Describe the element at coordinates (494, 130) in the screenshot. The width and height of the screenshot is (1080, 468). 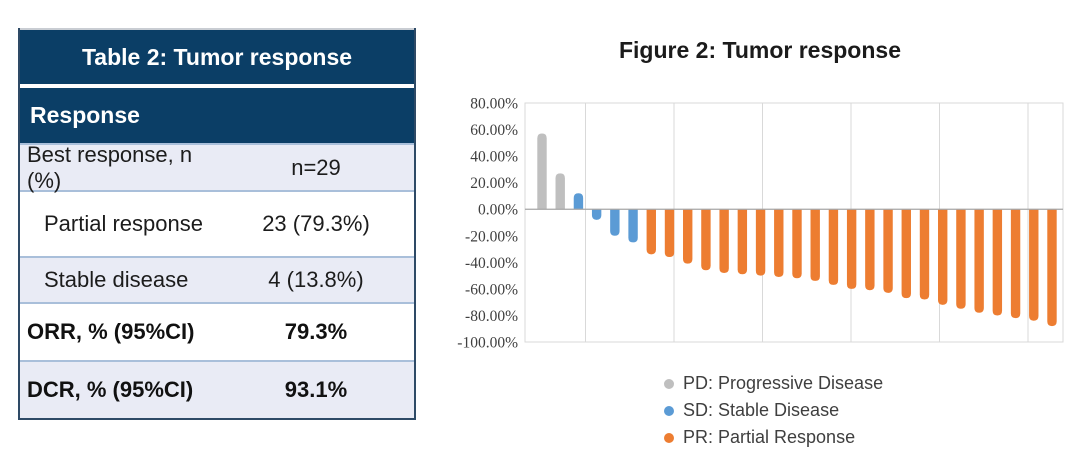
I see `y-tick-label: 60.00%` at that location.